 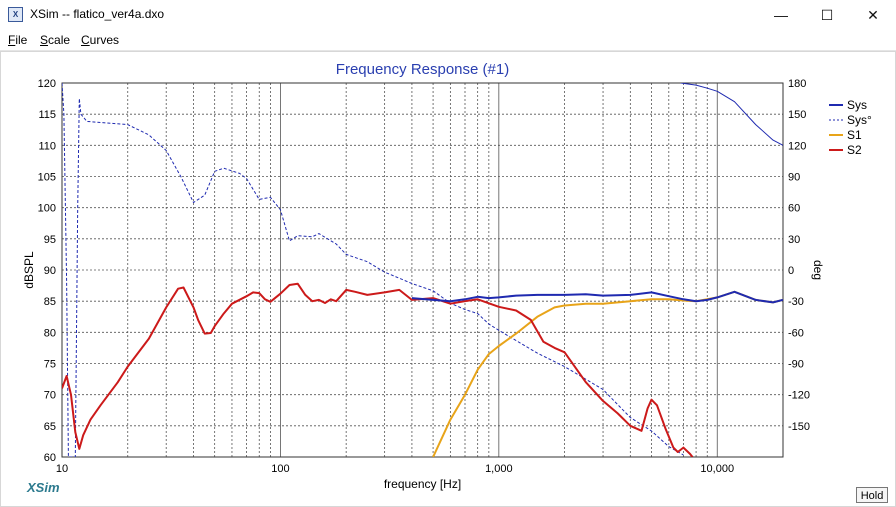 I want to click on title-bar: X XSim -- flatico_ver4a.dxo — ☐ ✕, so click(x=448, y=15).